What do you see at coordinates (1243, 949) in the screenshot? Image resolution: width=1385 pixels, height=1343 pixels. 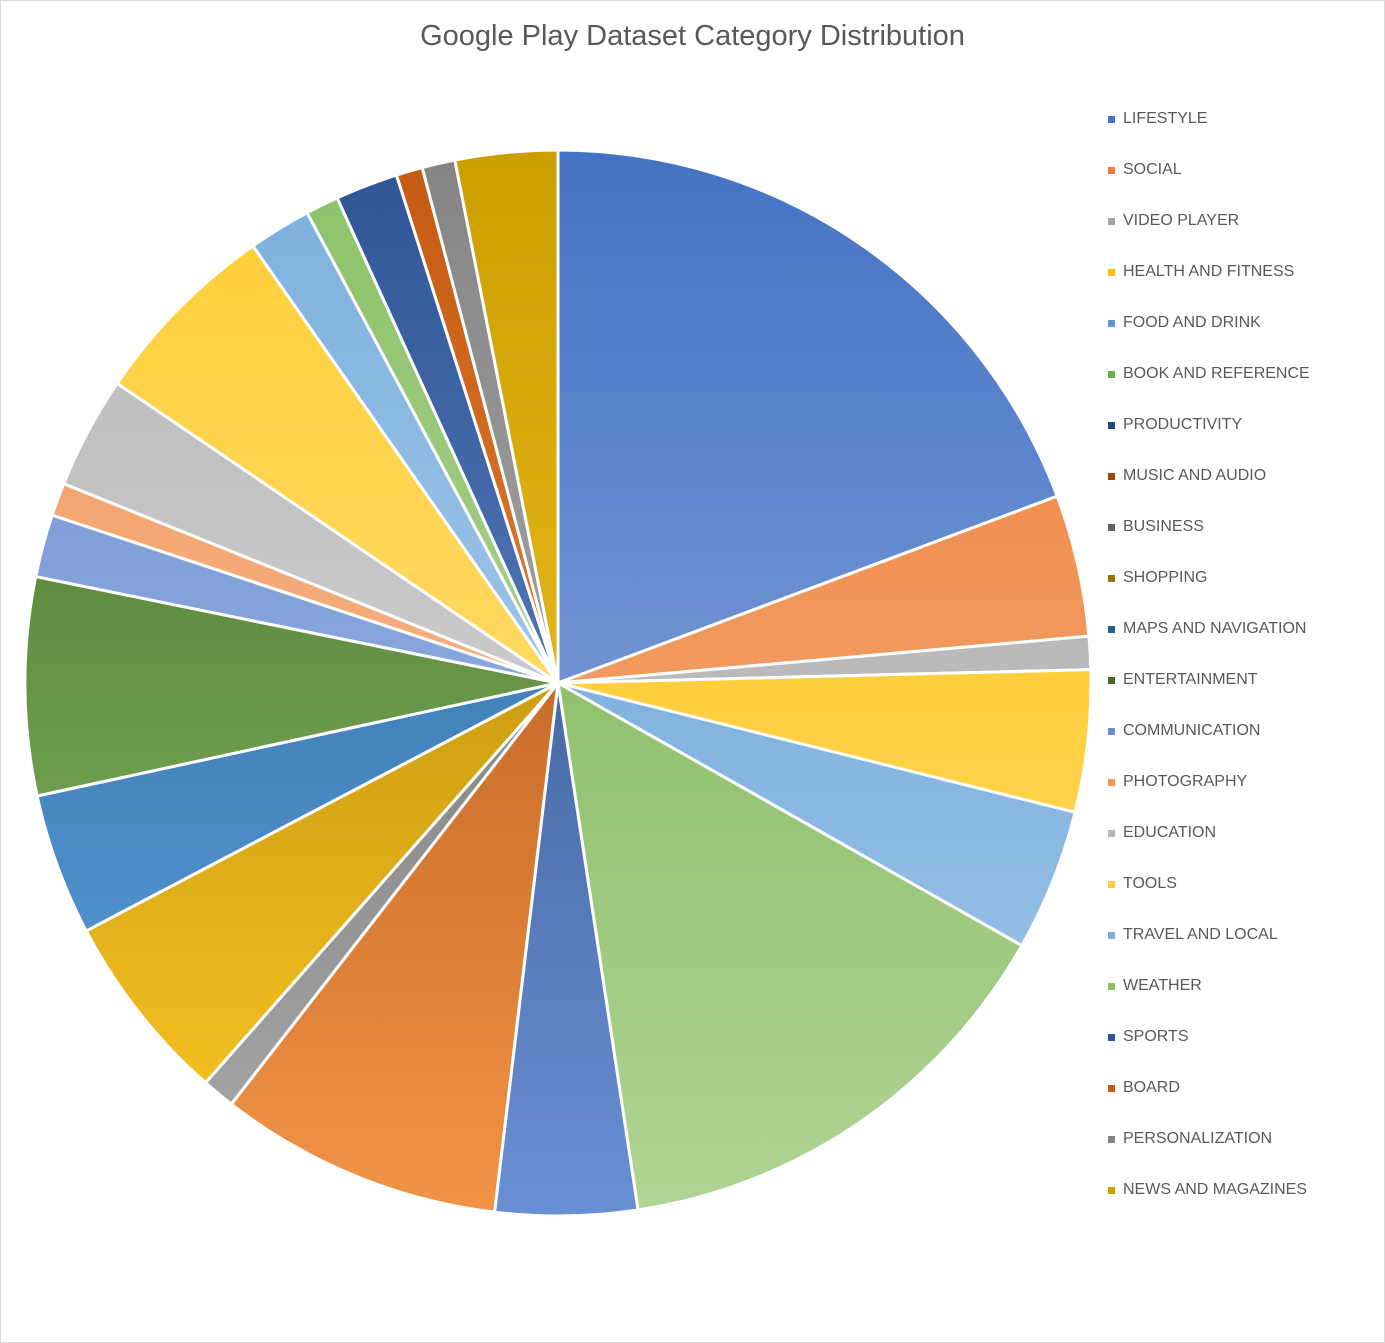 I see `legend-item: TRAVEL AND LOCAL` at bounding box center [1243, 949].